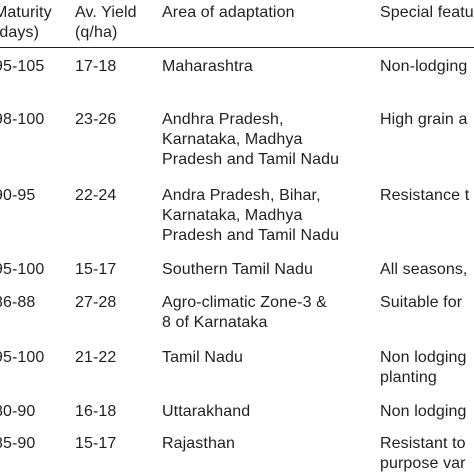 This screenshot has width=474, height=474. I want to click on row-4-area: Southern Tamil Nadu, so click(237, 270).